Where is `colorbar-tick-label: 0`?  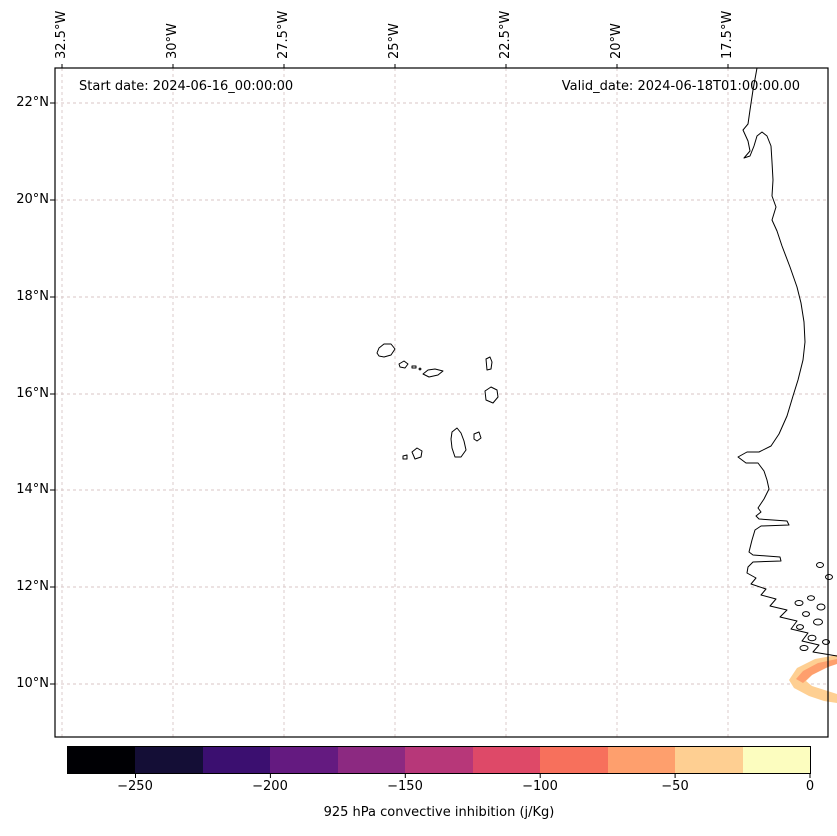 colorbar-tick-label: 0 is located at coordinates (810, 786).